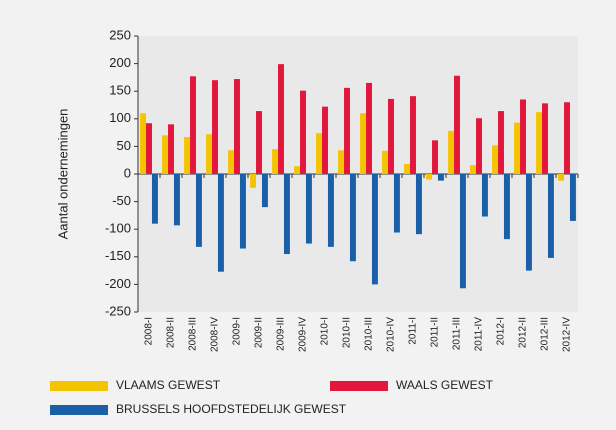 This screenshot has height=430, width=616. Describe the element at coordinates (281, 334) in the screenshot. I see `x-tick-label: 2009-III` at that location.